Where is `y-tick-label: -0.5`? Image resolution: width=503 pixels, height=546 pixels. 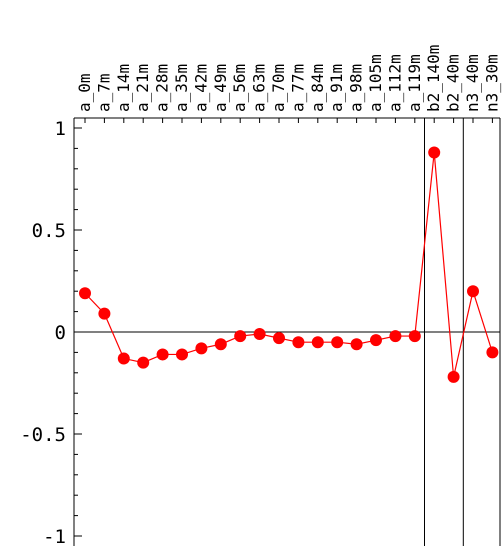
y-tick-label: -0.5 is located at coordinates (43, 435).